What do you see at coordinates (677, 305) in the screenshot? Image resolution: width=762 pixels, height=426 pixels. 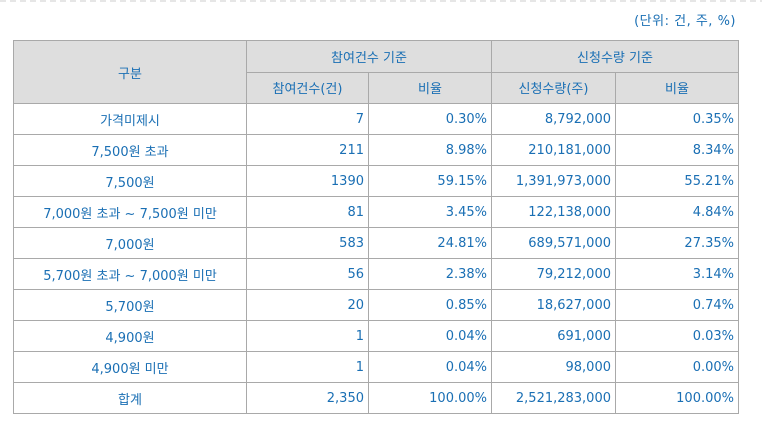 I see `row-shares-ratio: 0.74%` at bounding box center [677, 305].